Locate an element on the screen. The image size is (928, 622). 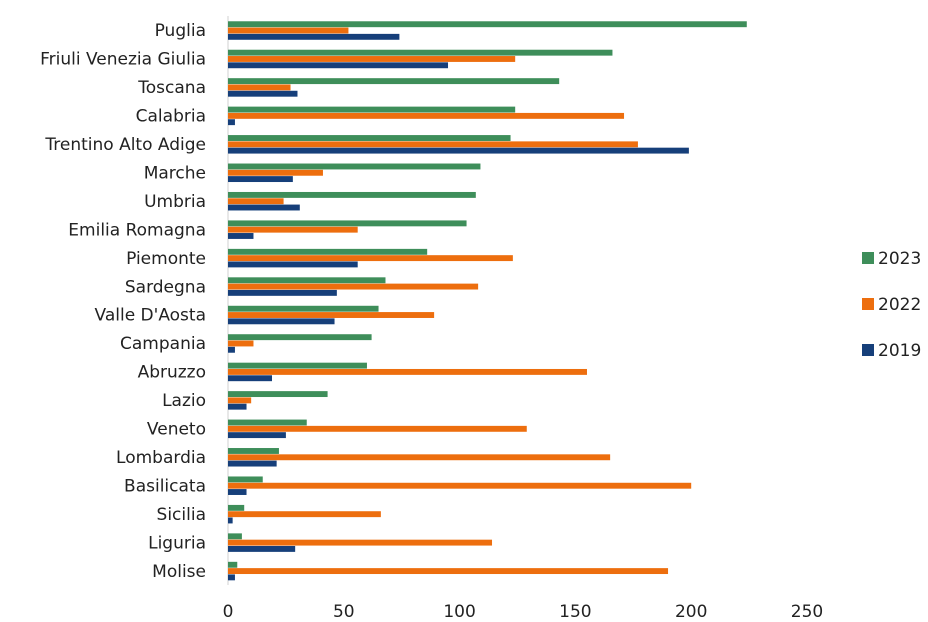
bar-2023-sardegna is located at coordinates (307, 280).